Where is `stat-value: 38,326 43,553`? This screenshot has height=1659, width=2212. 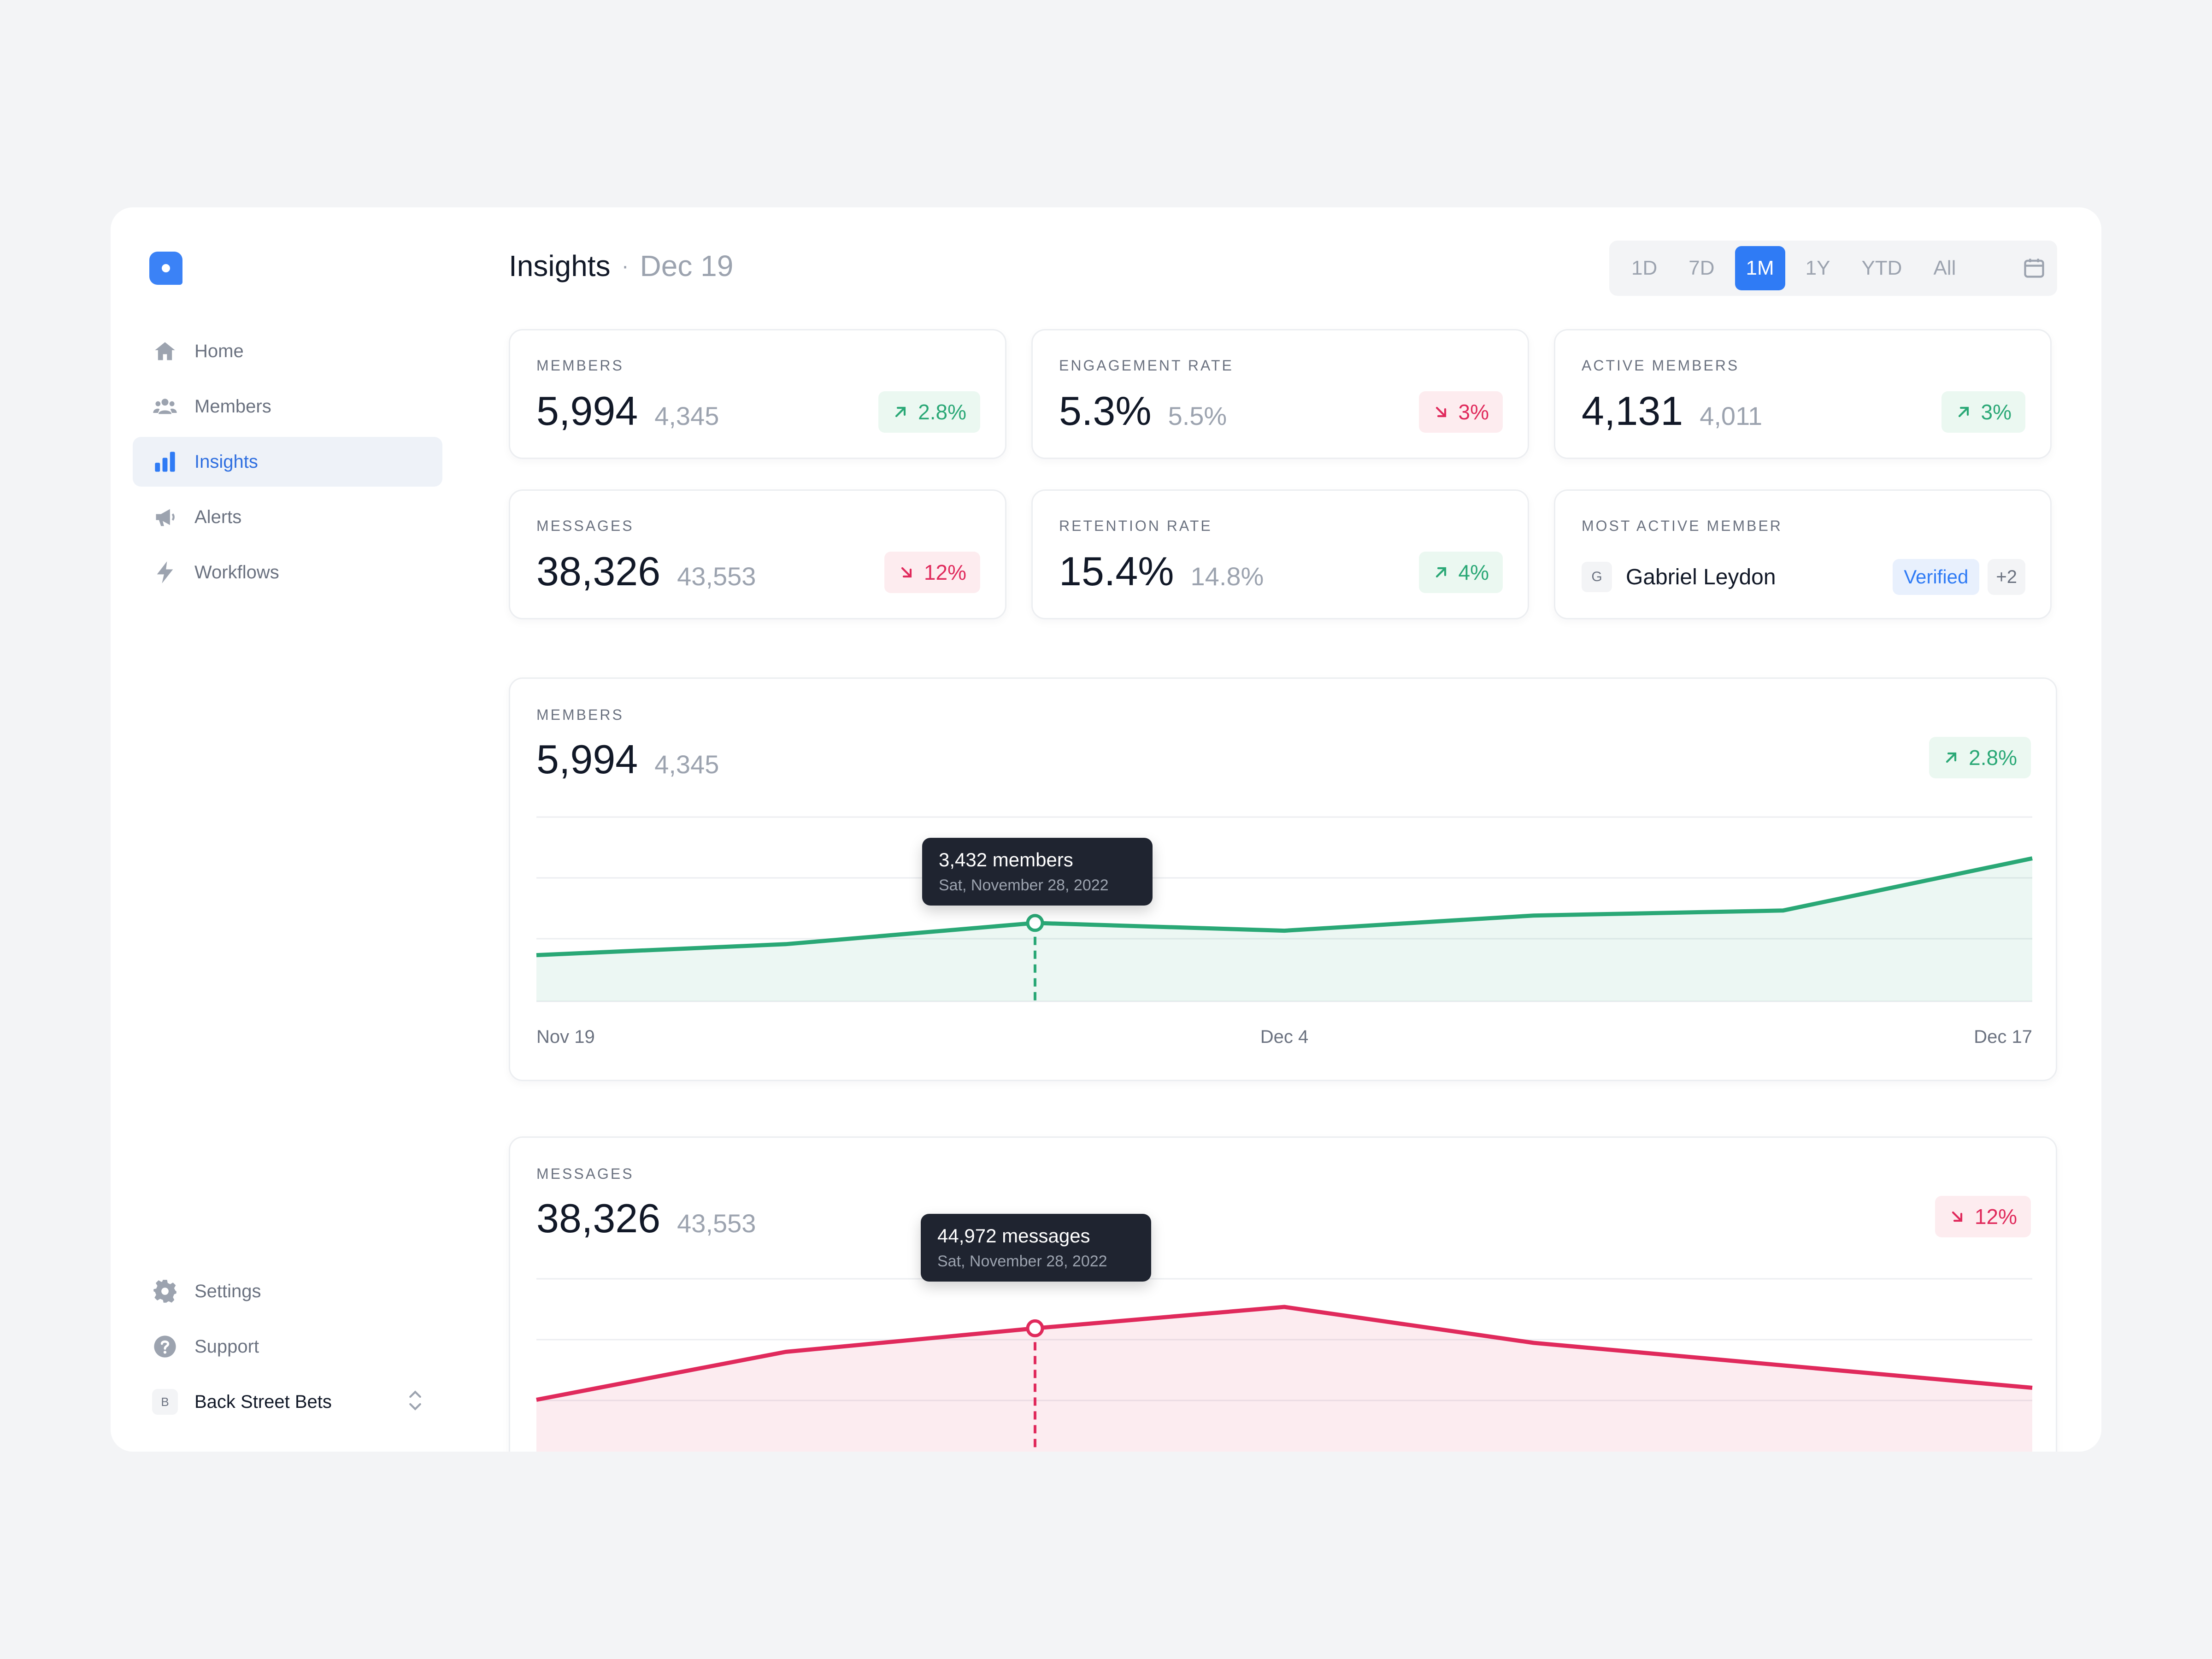 stat-value: 38,326 43,553 is located at coordinates (646, 571).